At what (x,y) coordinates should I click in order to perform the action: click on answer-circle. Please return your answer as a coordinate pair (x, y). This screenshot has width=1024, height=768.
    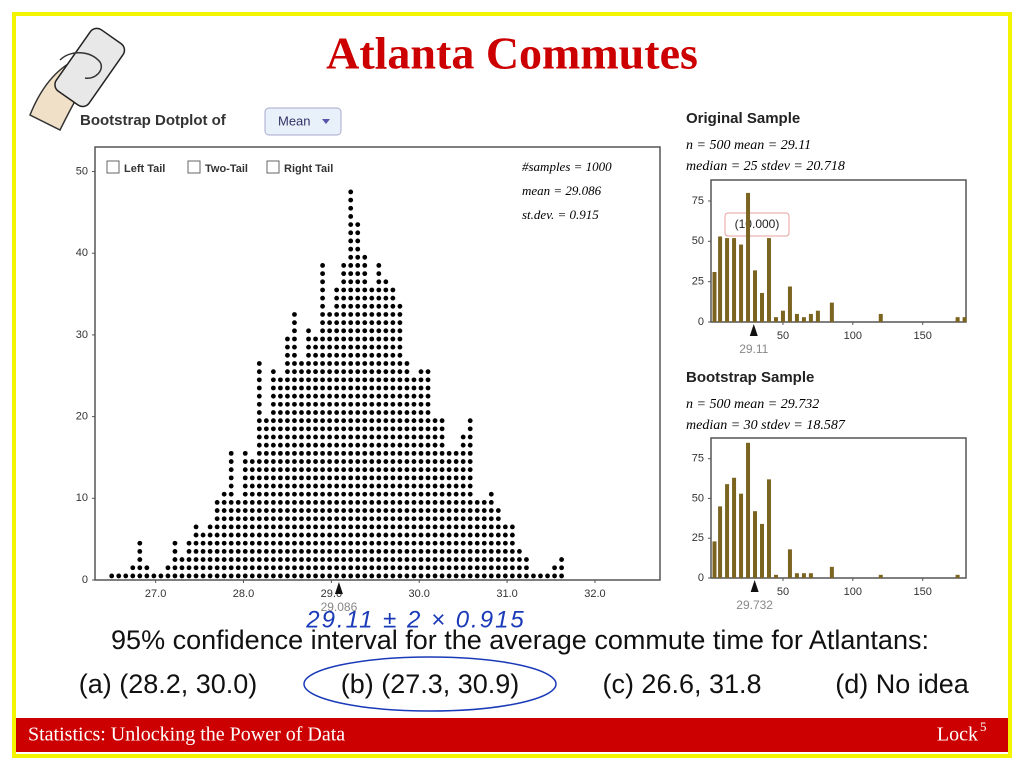
    Looking at the image, I should click on (430, 684).